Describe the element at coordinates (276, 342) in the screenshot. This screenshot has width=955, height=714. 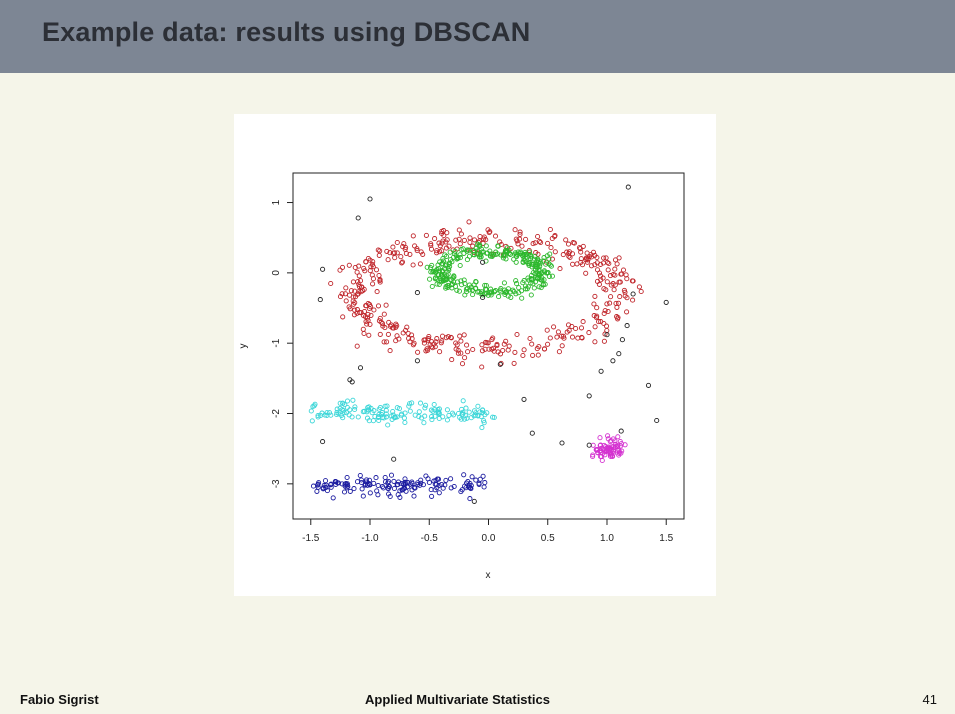
I see `y-tick-label: -1` at that location.